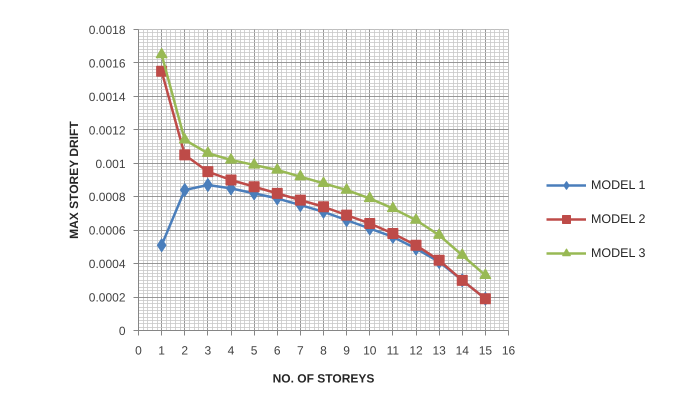  I want to click on legend-label: MODEL 3, so click(618, 253).